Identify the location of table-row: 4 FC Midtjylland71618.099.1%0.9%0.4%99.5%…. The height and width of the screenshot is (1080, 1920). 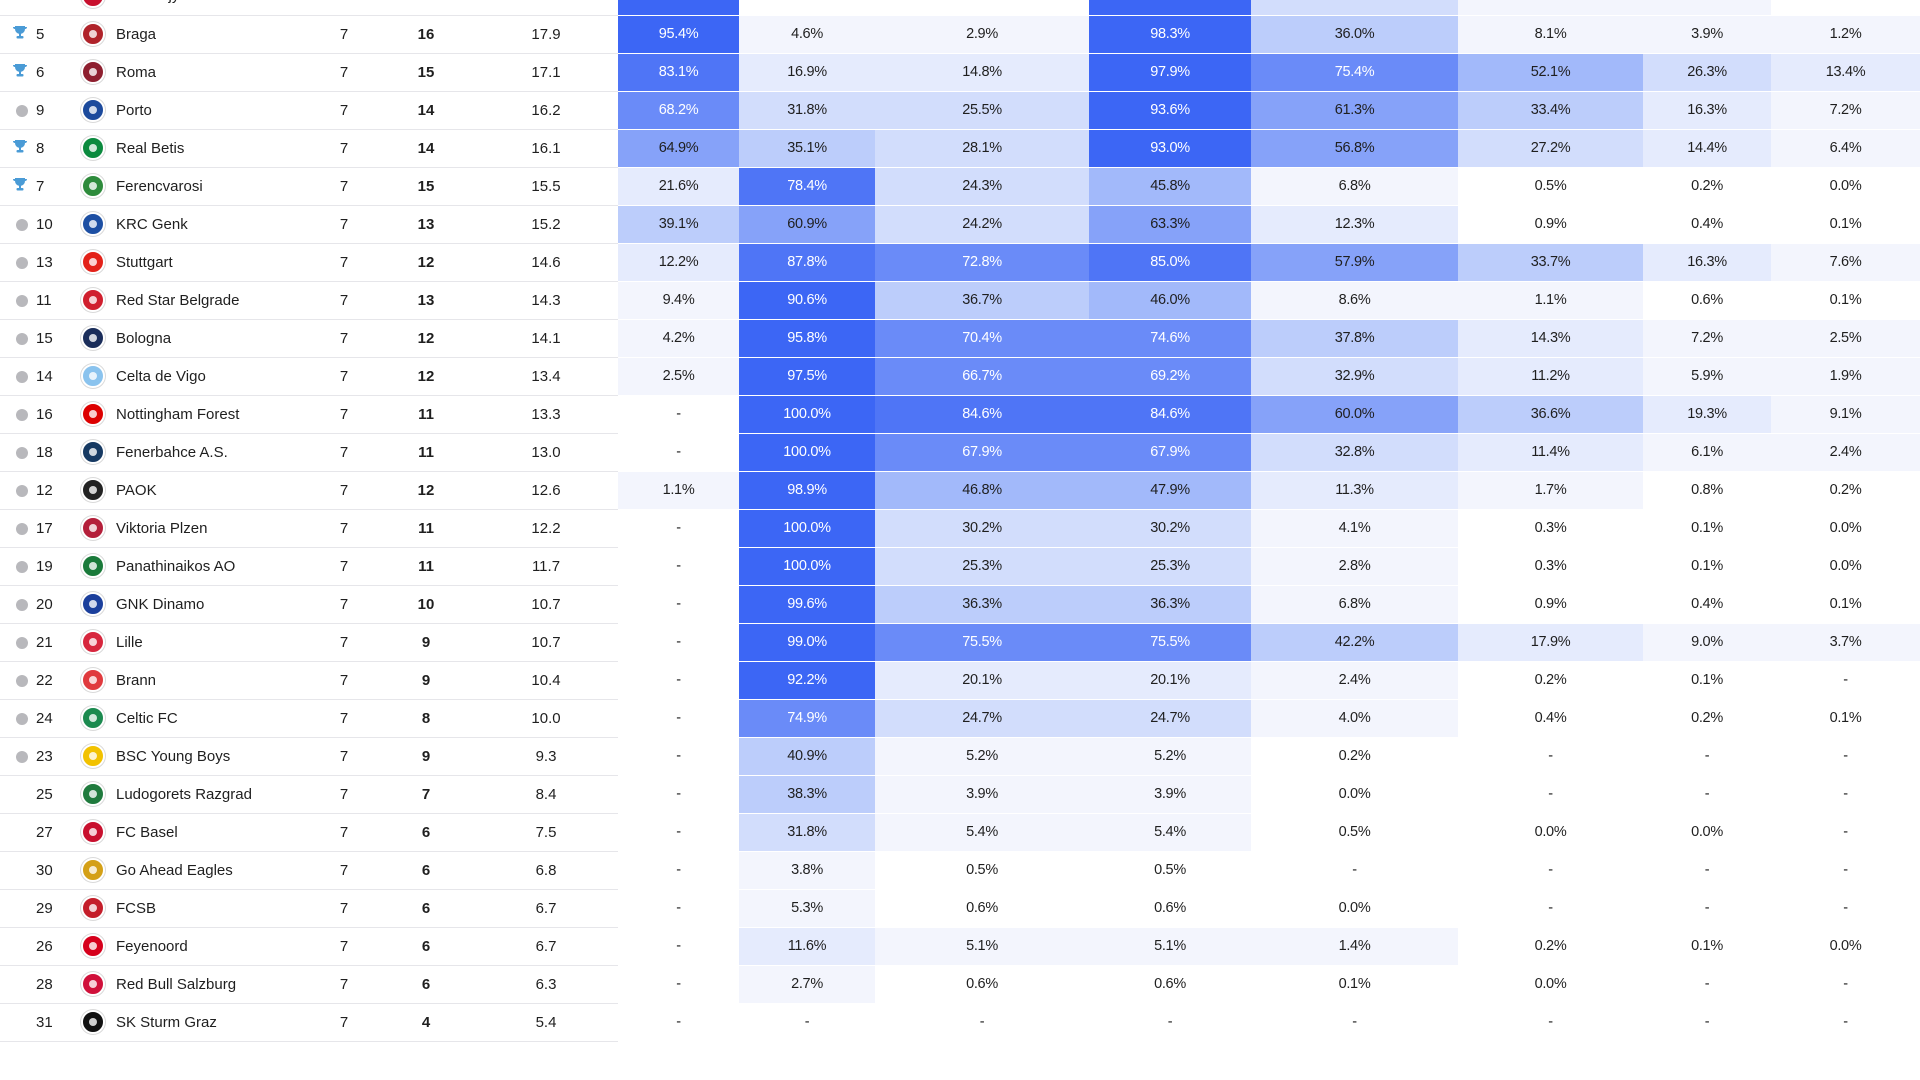
(960, 8).